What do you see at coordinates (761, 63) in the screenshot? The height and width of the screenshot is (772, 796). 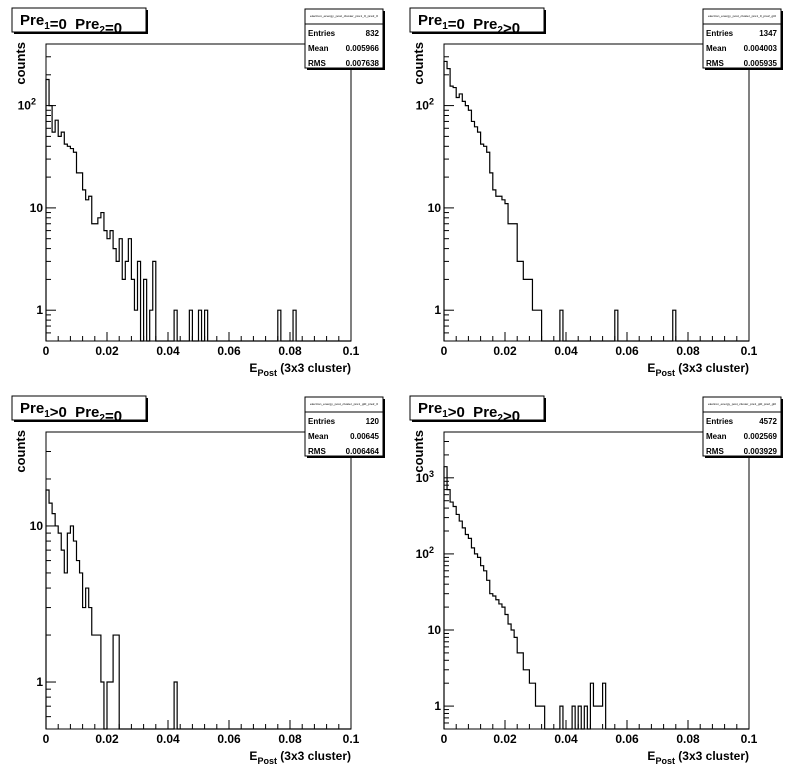 I see `stats-value: 0.005935` at bounding box center [761, 63].